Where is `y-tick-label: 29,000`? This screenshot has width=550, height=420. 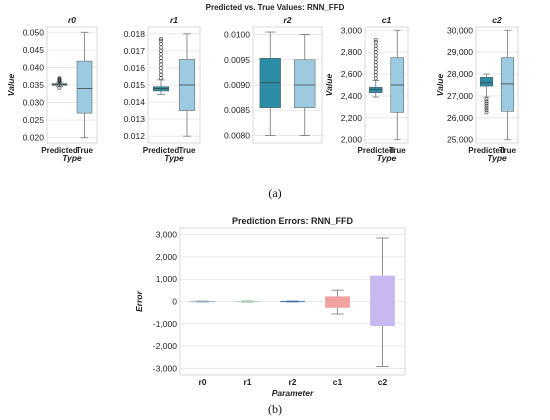
y-tick-label: 29,000 is located at coordinates (460, 52).